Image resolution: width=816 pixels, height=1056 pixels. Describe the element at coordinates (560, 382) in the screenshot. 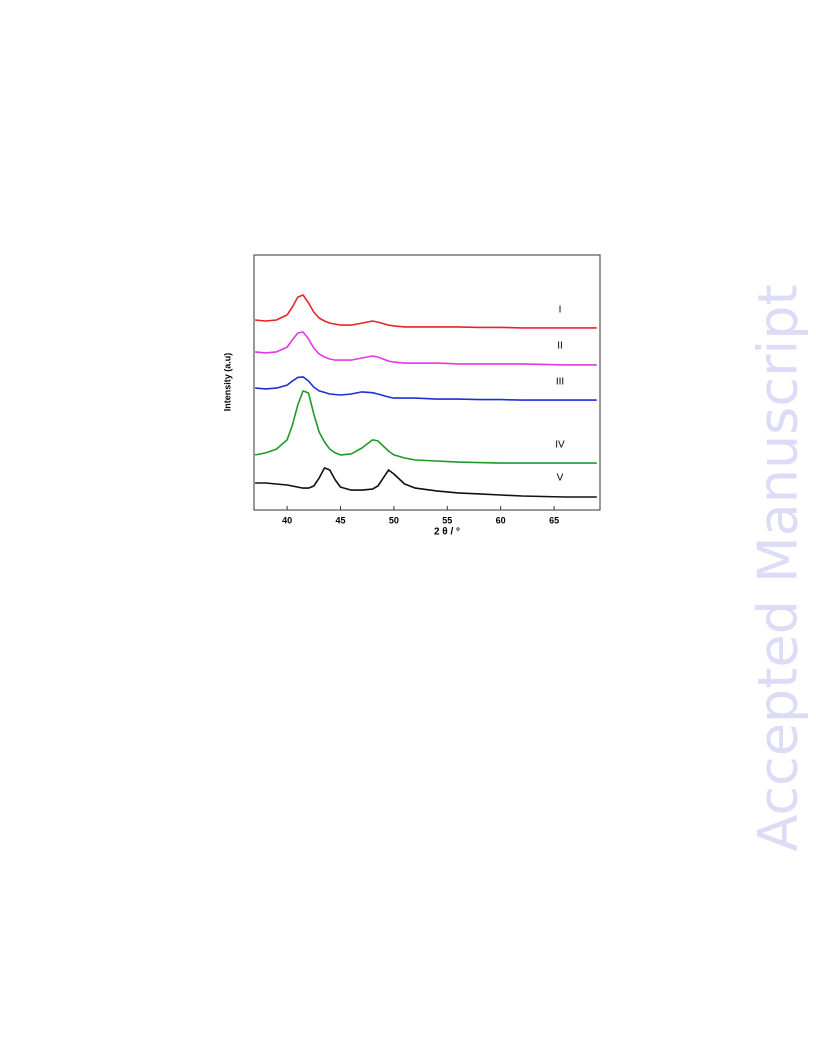

I see `series-label: III` at that location.